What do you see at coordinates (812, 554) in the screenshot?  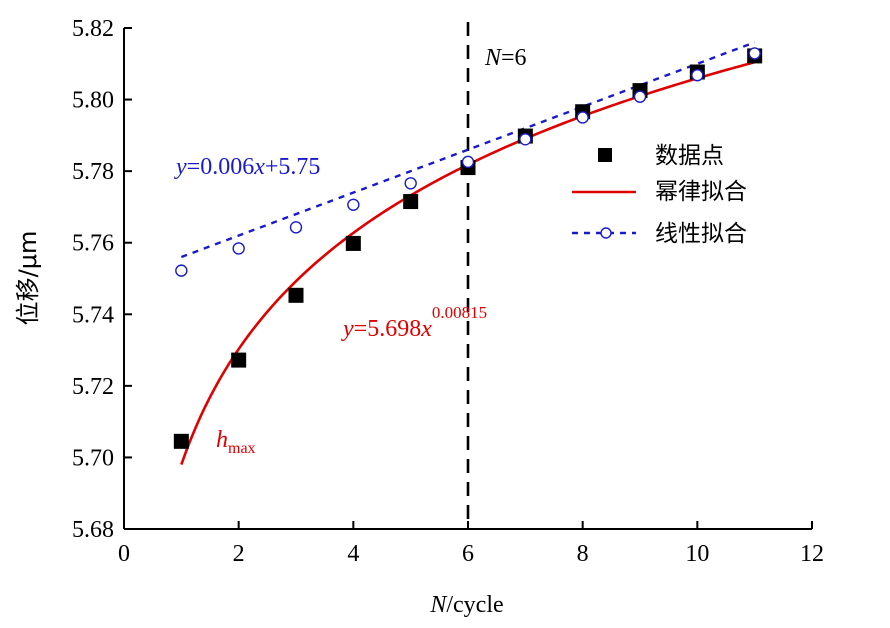 I see `x-tick-label: 12` at bounding box center [812, 554].